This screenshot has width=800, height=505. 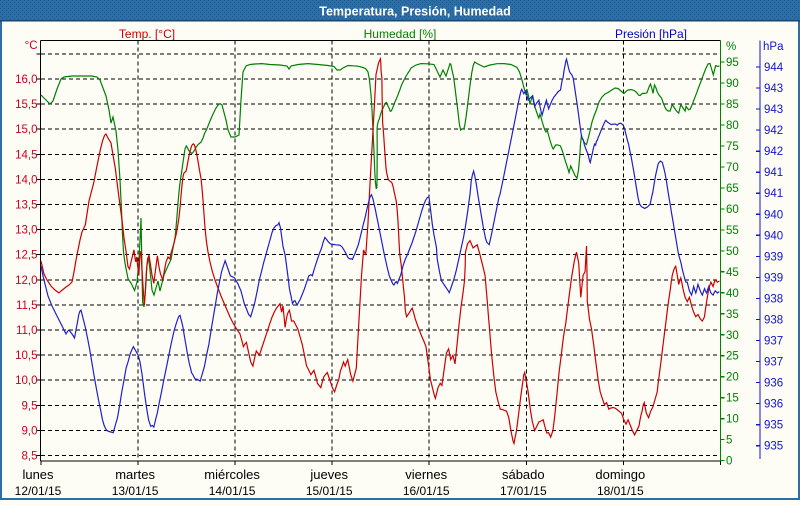 What do you see at coordinates (38, 474) in the screenshot?
I see `svg-text: lunes` at bounding box center [38, 474].